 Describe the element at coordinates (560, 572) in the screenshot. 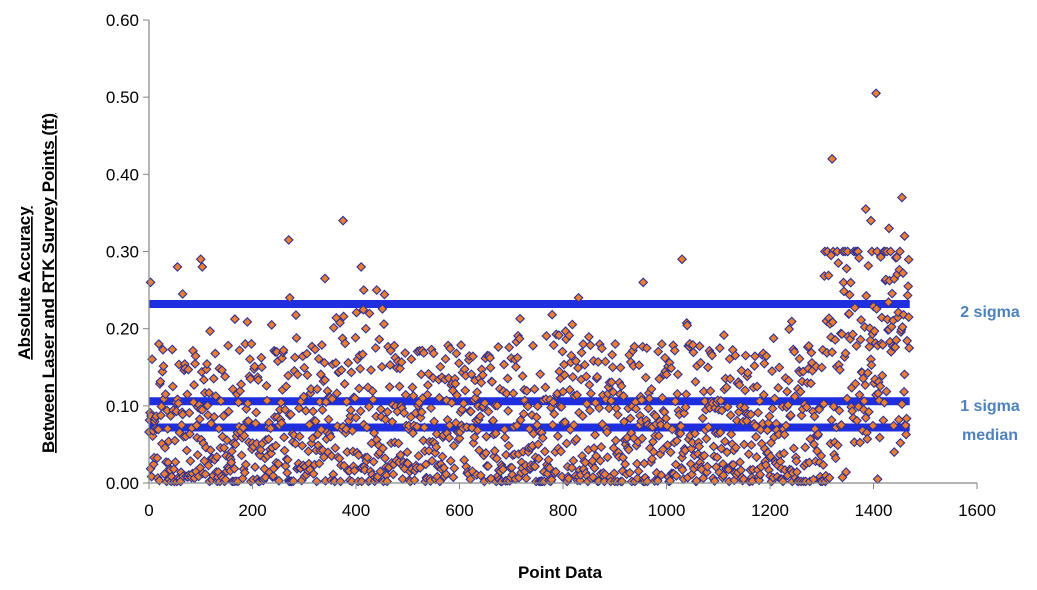

I see `x-axis-title: Point Data` at that location.